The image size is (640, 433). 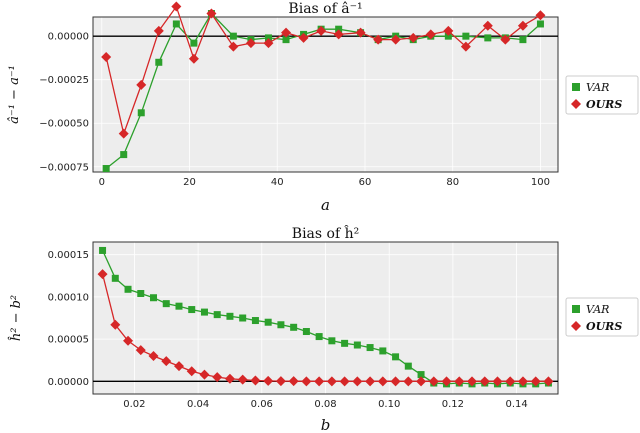 I want to click on y-tick-label: −0.00075, so click(x=64, y=167).